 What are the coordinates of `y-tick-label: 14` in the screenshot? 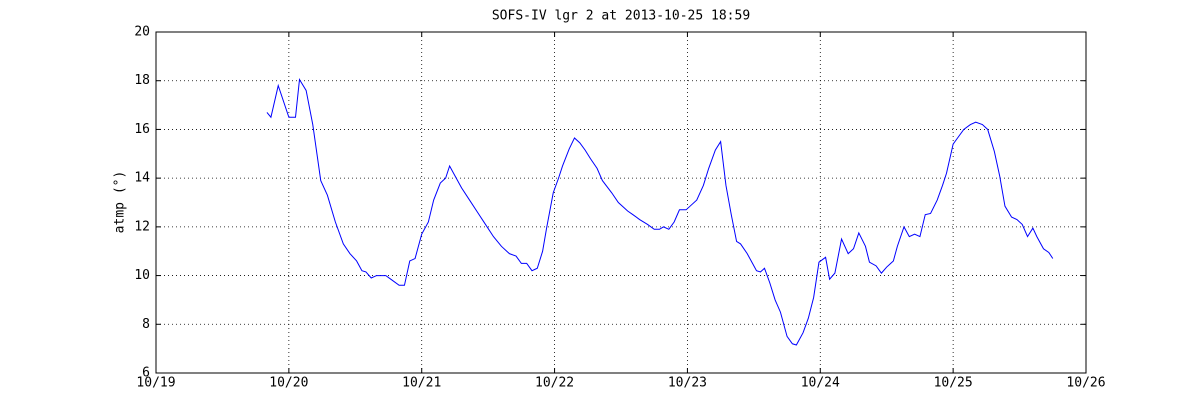 It's located at (142, 178).